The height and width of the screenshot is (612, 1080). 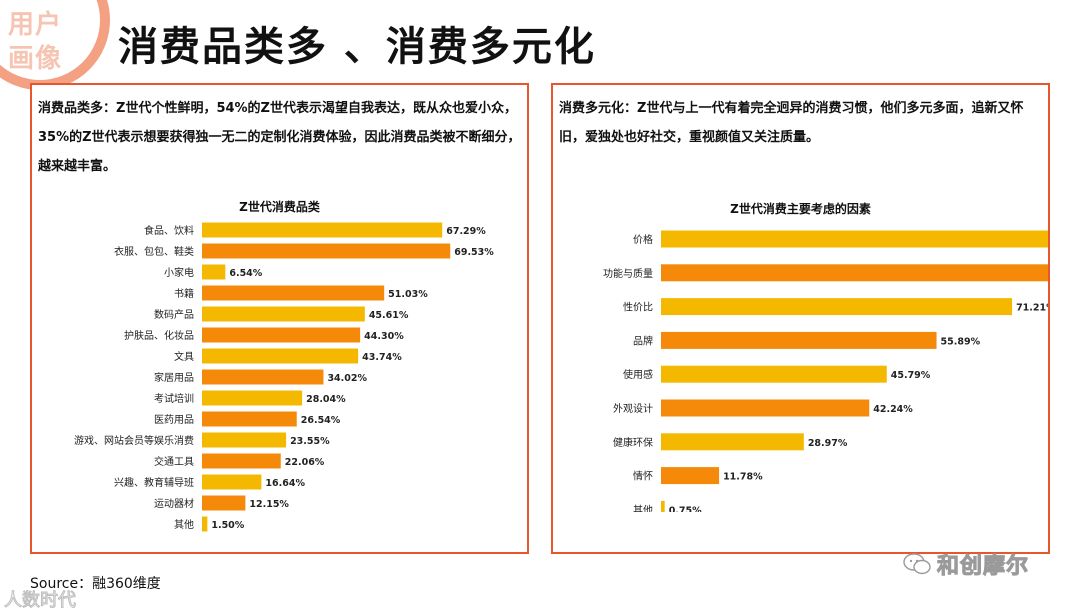 I want to click on category-label: 情怀, so click(x=643, y=476).